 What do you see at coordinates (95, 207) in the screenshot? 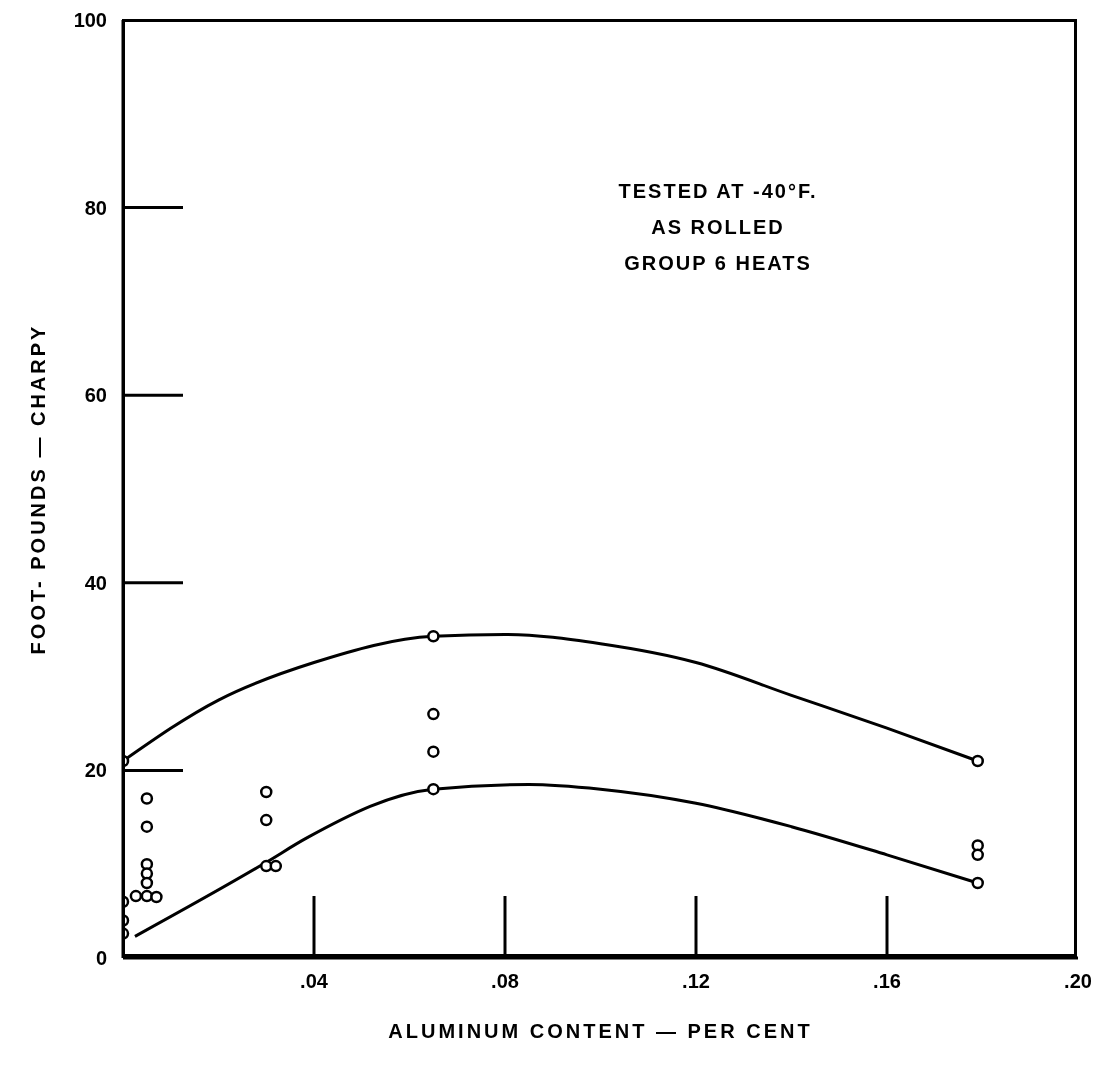
I see `y-tick-label: 80` at bounding box center [95, 207].